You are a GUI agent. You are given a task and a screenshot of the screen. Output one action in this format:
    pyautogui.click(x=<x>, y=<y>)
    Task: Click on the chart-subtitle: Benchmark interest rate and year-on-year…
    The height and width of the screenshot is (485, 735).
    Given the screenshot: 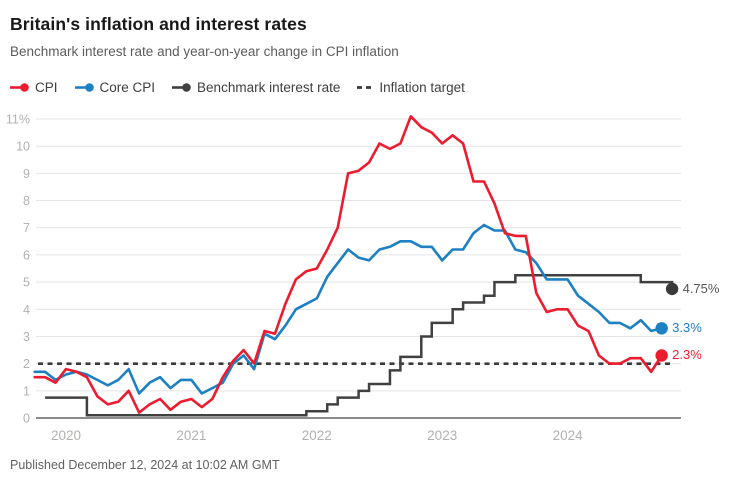 What is the action you would take?
    pyautogui.click(x=204, y=51)
    